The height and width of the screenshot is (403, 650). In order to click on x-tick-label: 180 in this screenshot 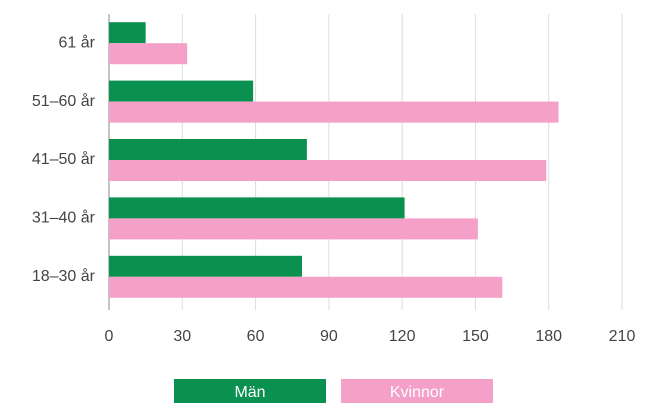, I will do `click(548, 336)`.